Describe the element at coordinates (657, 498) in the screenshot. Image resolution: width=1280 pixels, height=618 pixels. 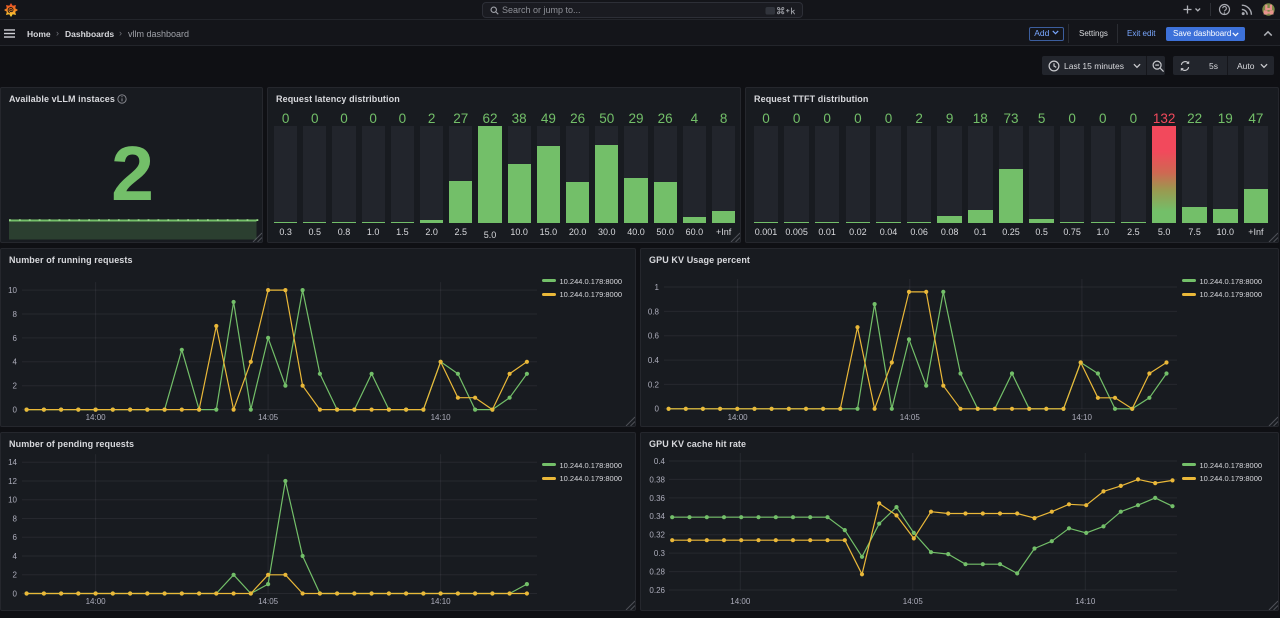
I see `svg-text: 0.36` at that location.